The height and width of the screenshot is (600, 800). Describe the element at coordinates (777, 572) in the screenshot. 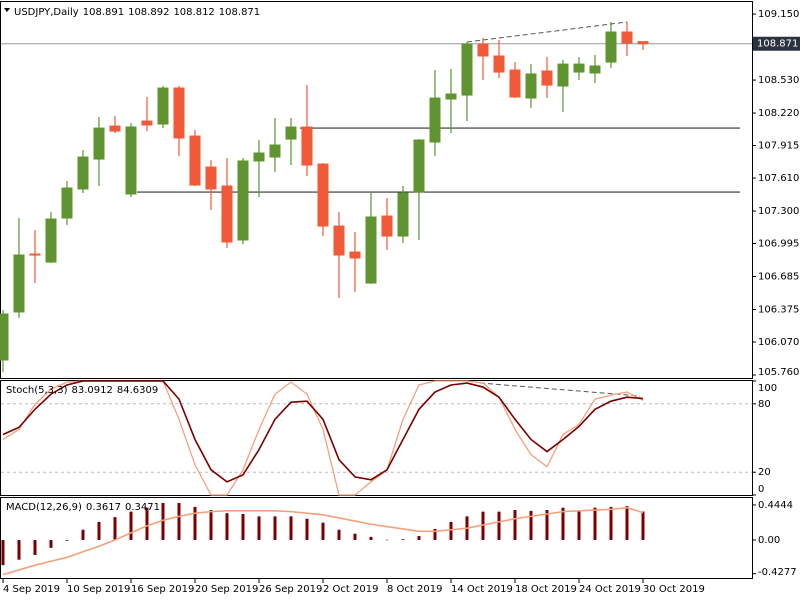

I see `y-tick-label: -0.4277` at that location.